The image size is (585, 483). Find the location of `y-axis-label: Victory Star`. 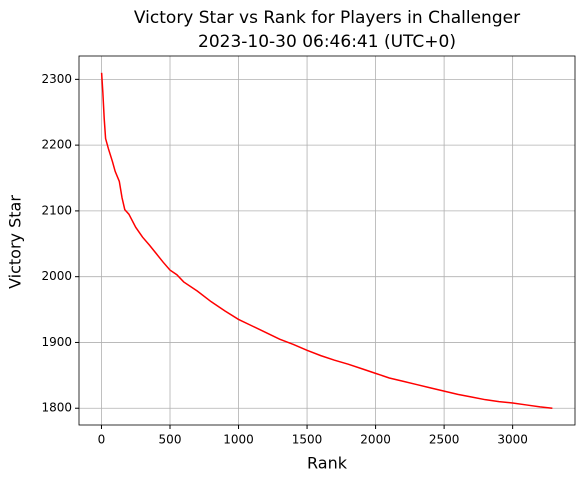

y-axis-label: Victory Star is located at coordinates (15, 242).